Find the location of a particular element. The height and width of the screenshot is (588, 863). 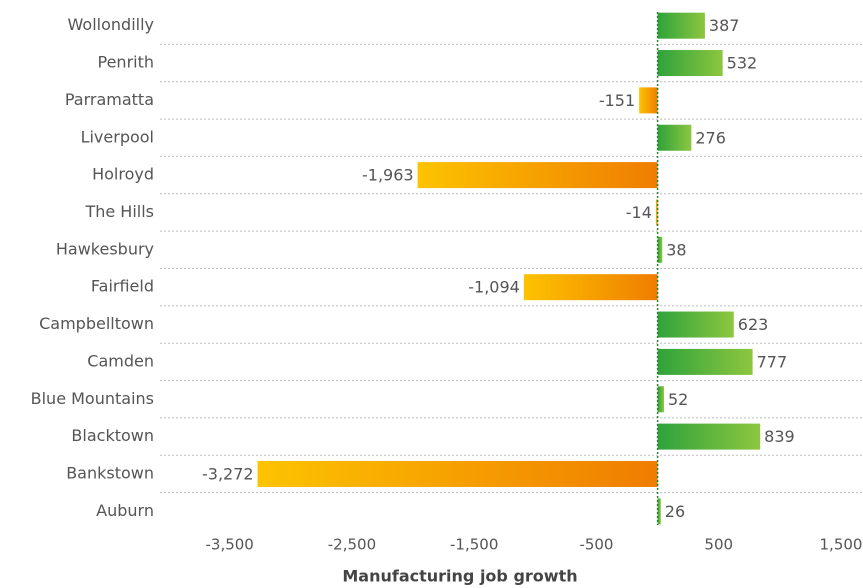

value-label: 38 is located at coordinates (676, 249).